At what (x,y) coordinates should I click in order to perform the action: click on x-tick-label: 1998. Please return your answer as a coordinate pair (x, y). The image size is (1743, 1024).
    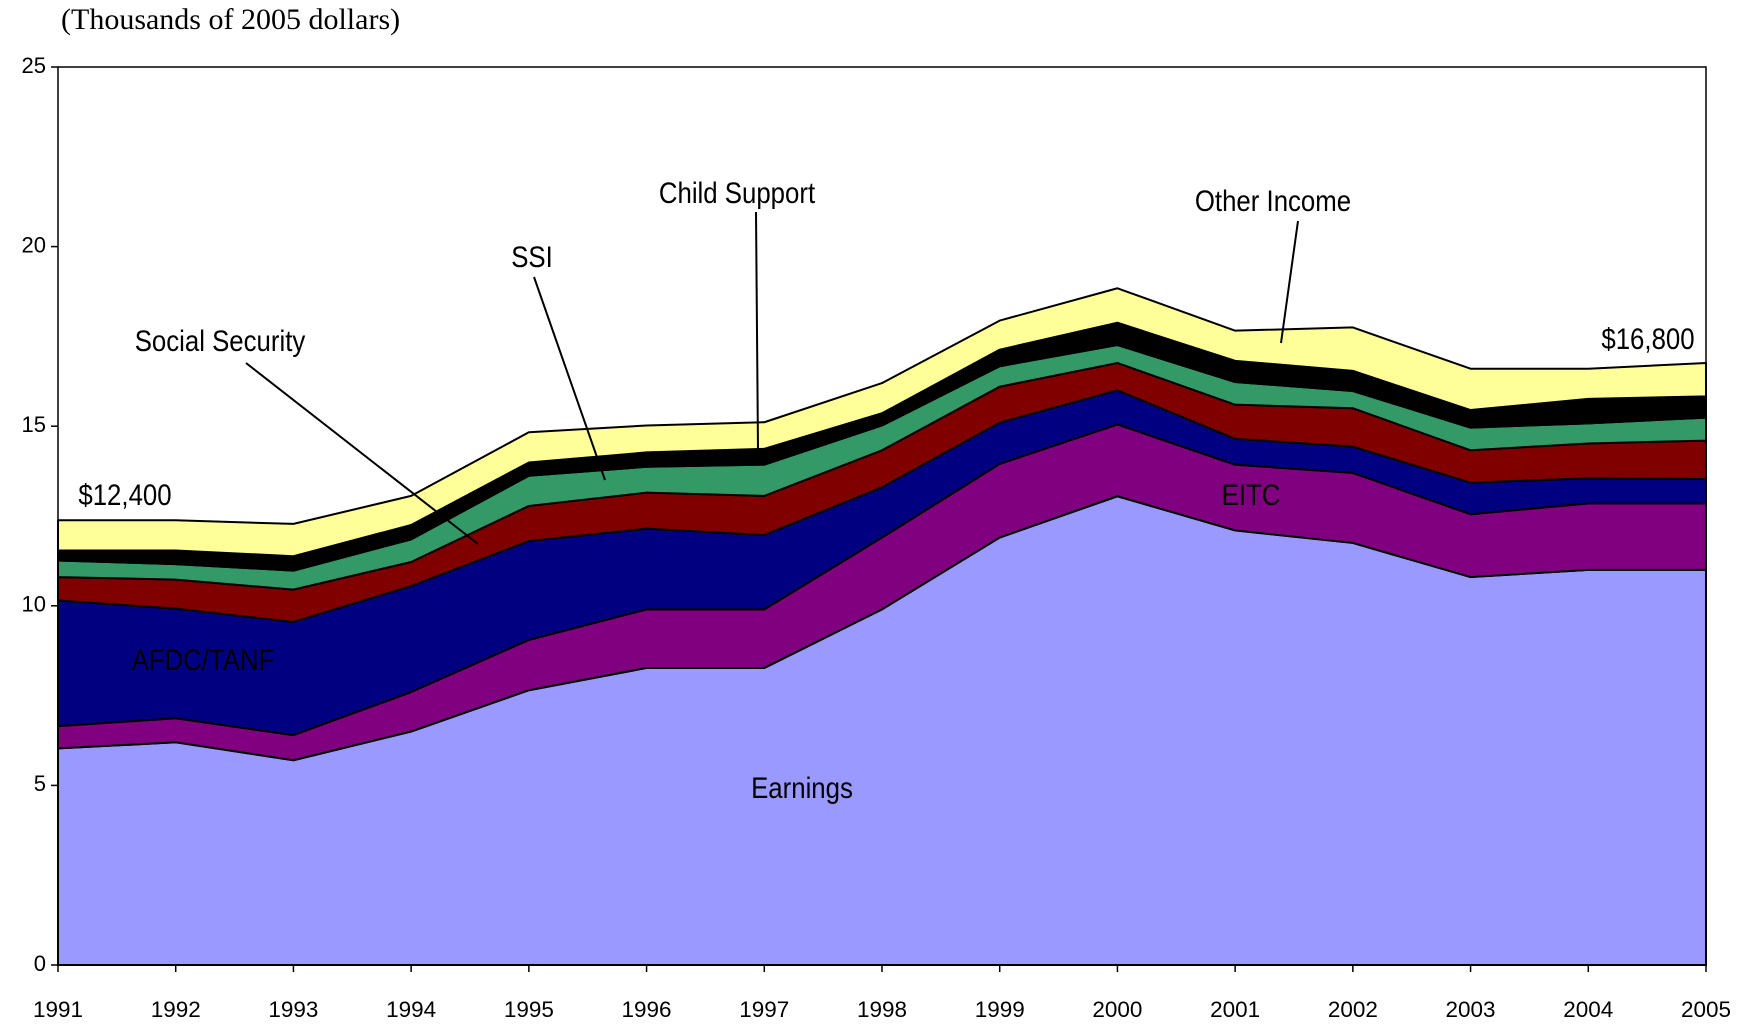
    Looking at the image, I should click on (882, 1009).